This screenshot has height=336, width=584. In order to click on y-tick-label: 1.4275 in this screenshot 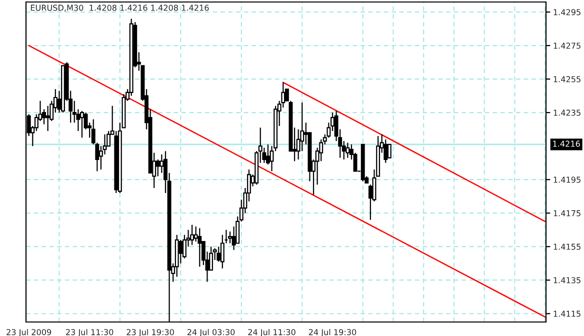, I will do `click(567, 45)`.